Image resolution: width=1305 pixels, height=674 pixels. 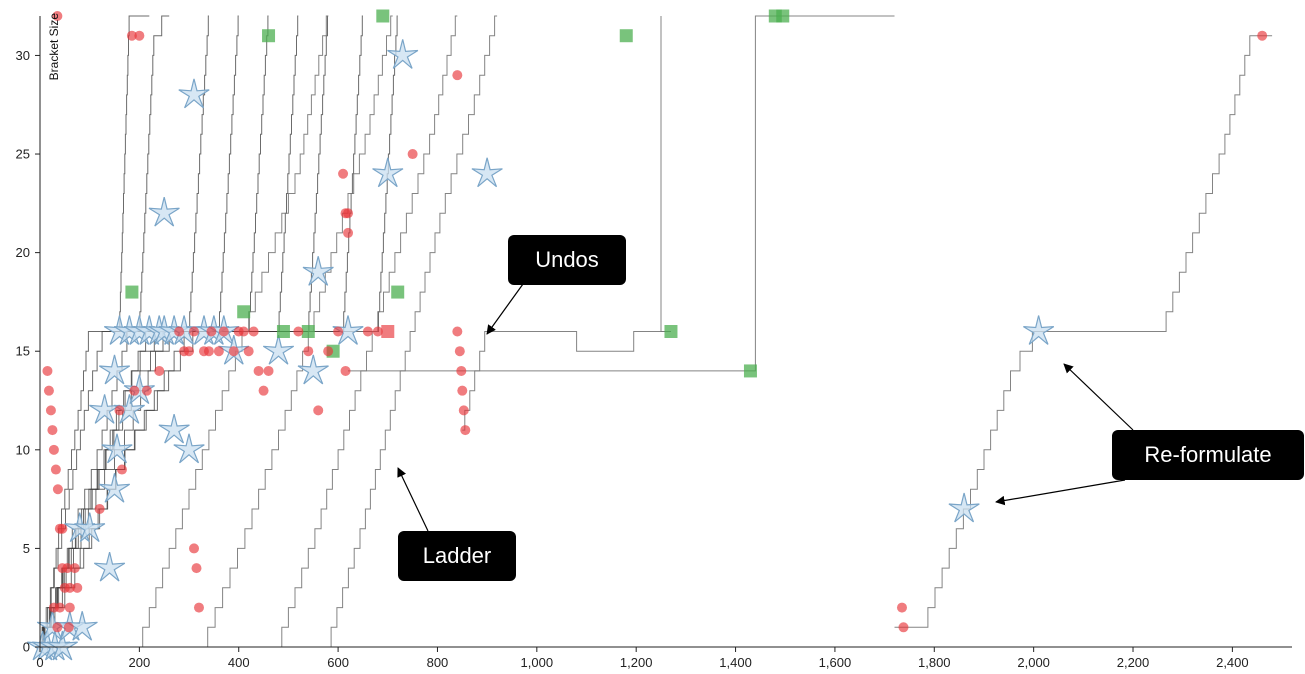 What do you see at coordinates (26, 647) in the screenshot?
I see `y-tick-label: 0` at bounding box center [26, 647].